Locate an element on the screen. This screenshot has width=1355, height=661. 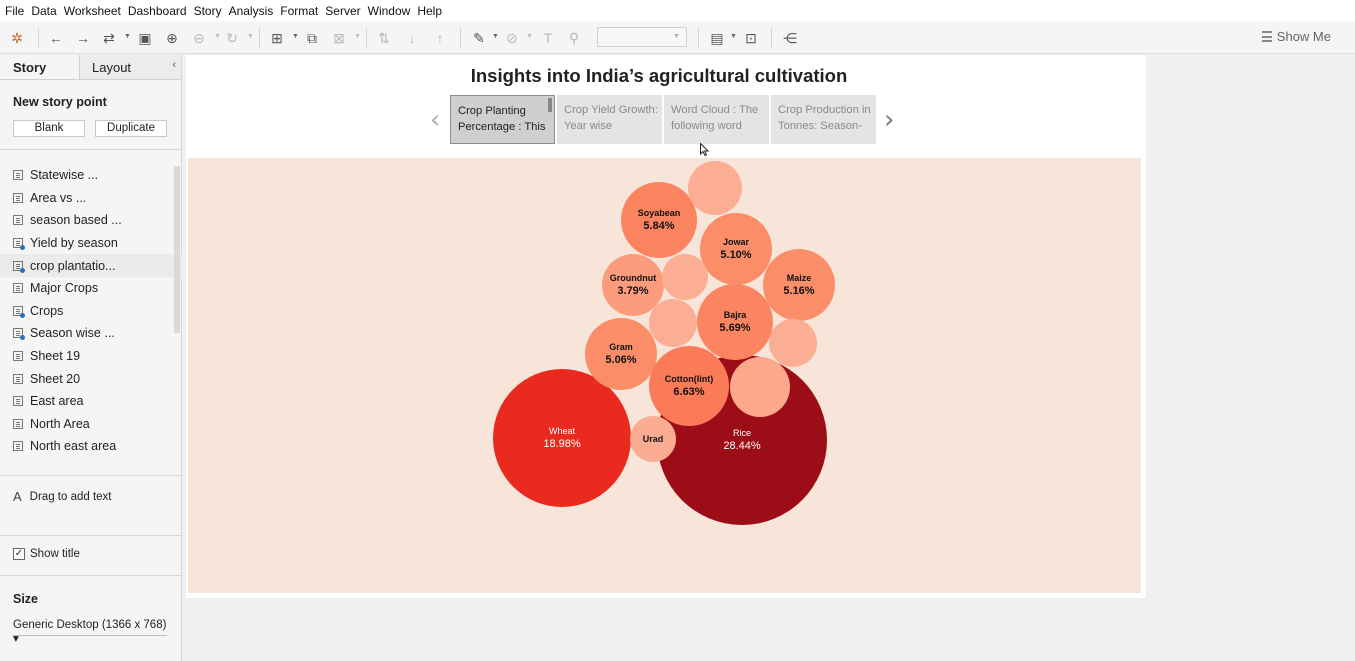
clear-sheet-icon: ⊠ is located at coordinates (339, 38).